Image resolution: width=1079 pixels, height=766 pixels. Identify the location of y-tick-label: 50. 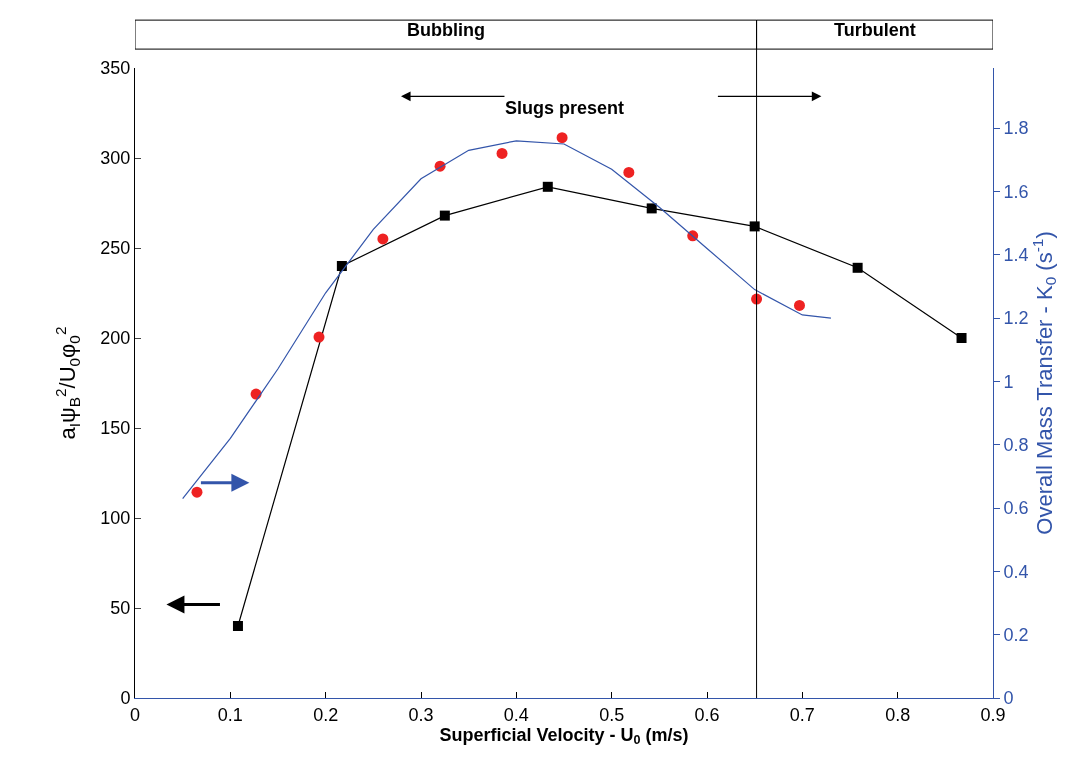
(120, 608).